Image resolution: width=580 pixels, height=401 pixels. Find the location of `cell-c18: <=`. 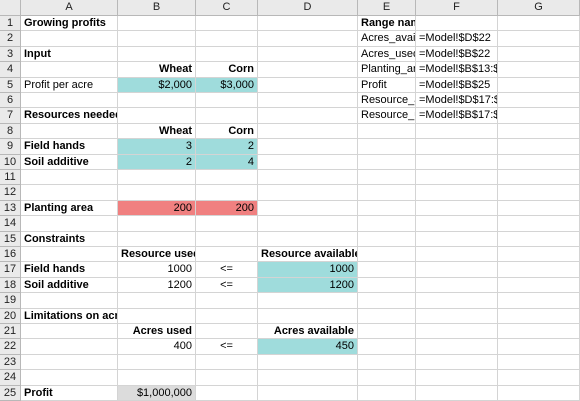

cell-c18: <= is located at coordinates (227, 285).